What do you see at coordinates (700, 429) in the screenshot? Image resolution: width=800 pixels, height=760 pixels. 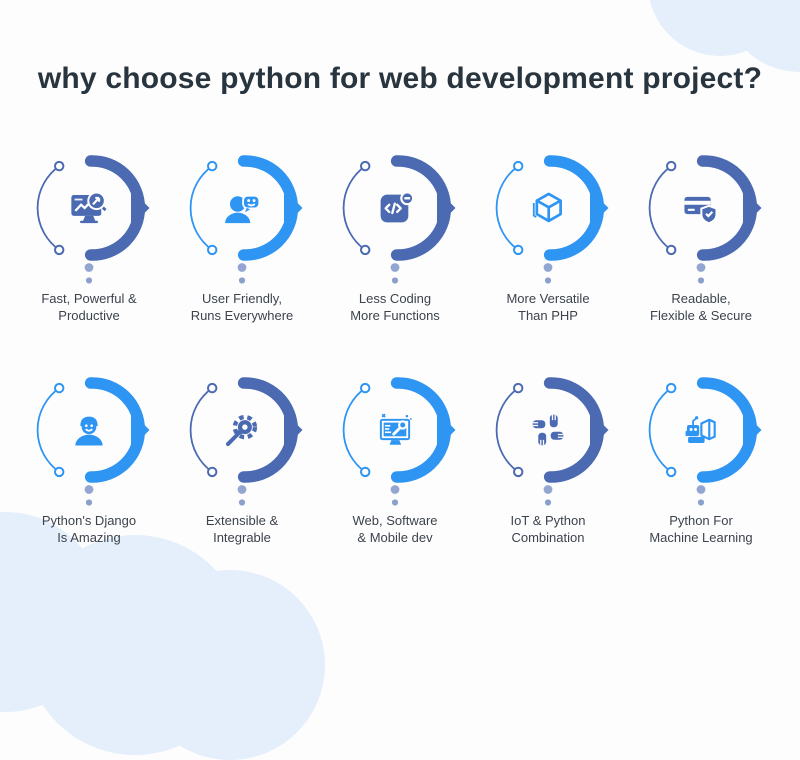 I see `robot-learning-icon` at bounding box center [700, 429].